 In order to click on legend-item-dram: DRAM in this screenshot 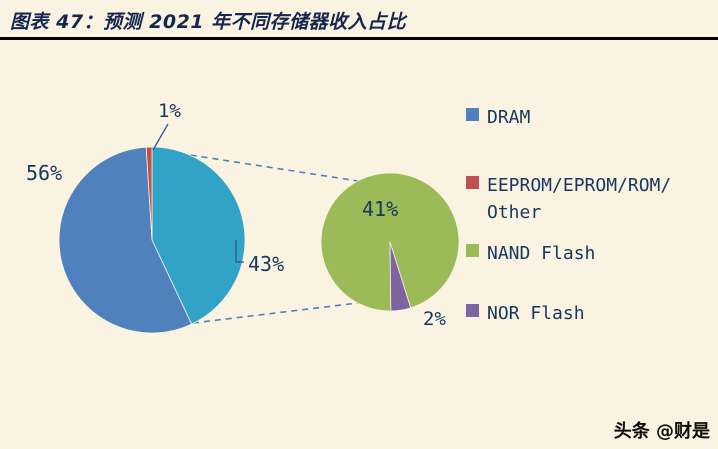, I will do `click(498, 117)`.